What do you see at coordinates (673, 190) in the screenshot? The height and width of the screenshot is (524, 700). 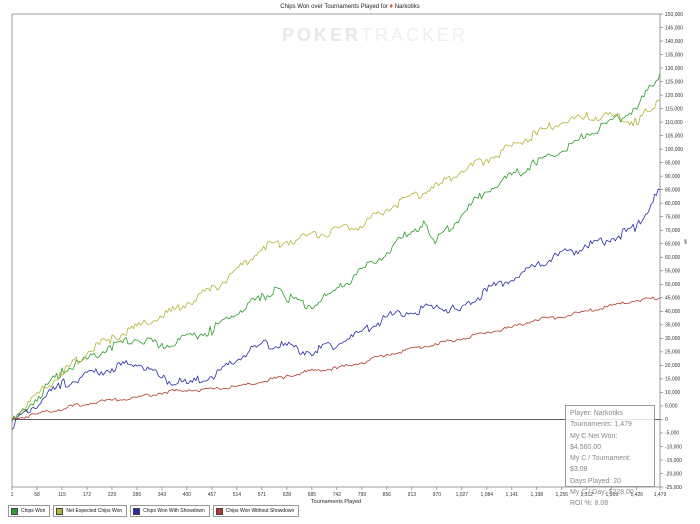 I see `y-tick-label: 85,000` at bounding box center [673, 190].